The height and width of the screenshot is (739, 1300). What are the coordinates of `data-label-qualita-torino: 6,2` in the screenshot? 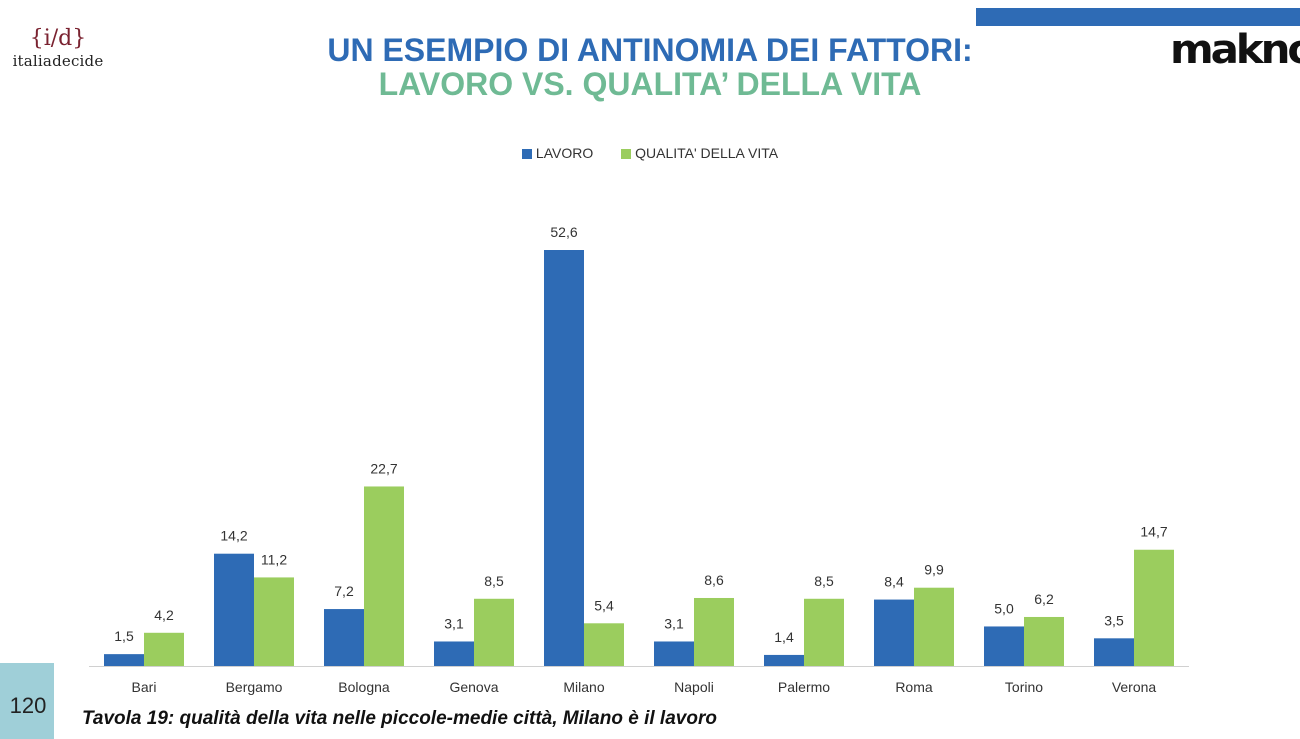 It's located at (1044, 599).